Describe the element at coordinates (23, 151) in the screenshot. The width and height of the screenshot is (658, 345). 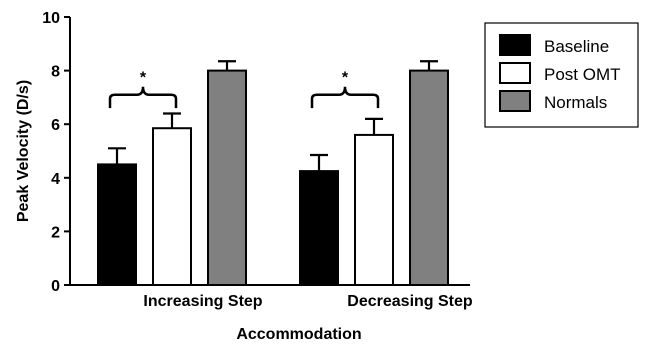
I see `y-axis-title: Peak Velocity (D/s)` at that location.